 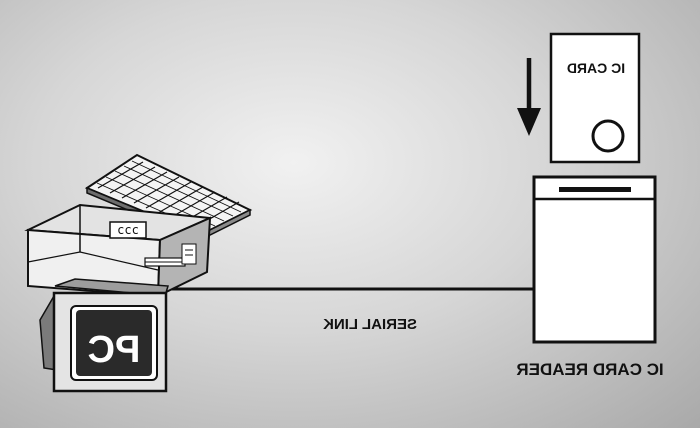 What do you see at coordinates (595, 189) in the screenshot?
I see `card-slot` at bounding box center [595, 189].